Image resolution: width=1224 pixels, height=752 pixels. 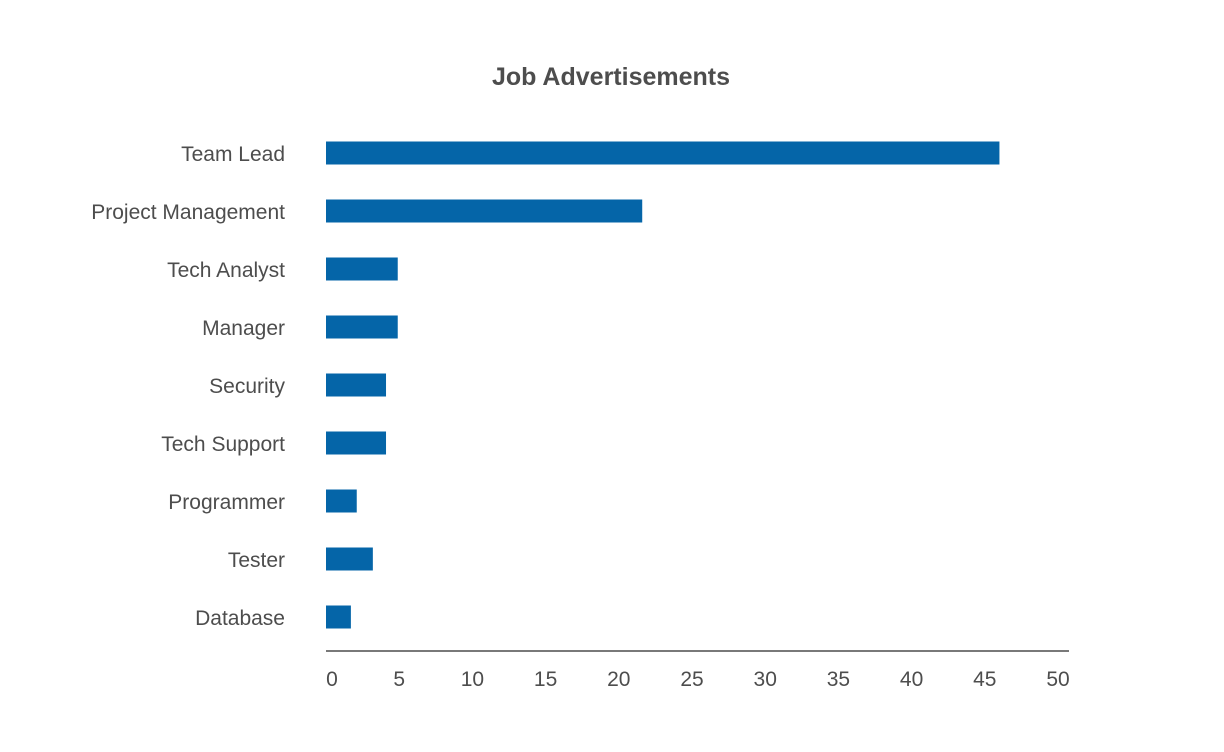 What do you see at coordinates (356, 385) in the screenshot?
I see `bar-security` at bounding box center [356, 385].